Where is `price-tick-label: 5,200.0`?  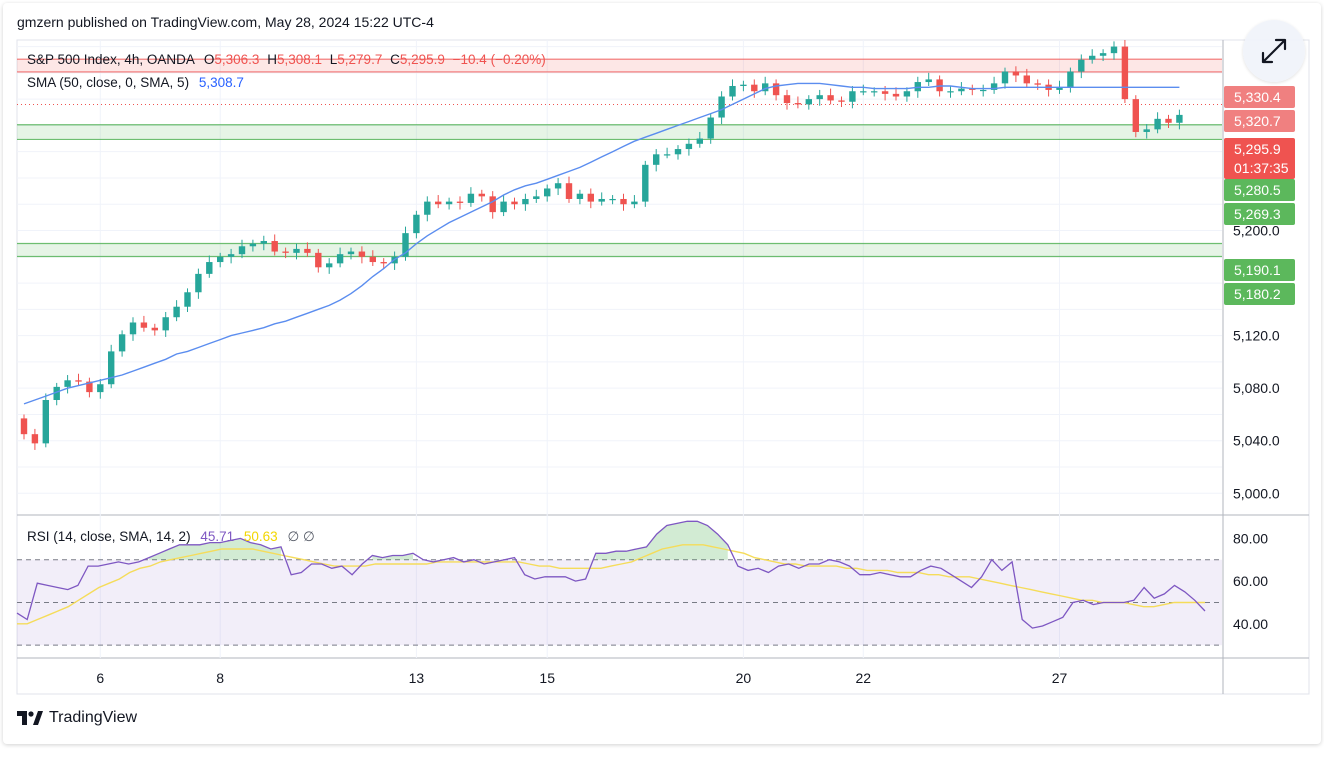
price-tick-label: 5,200.0 is located at coordinates (1256, 231).